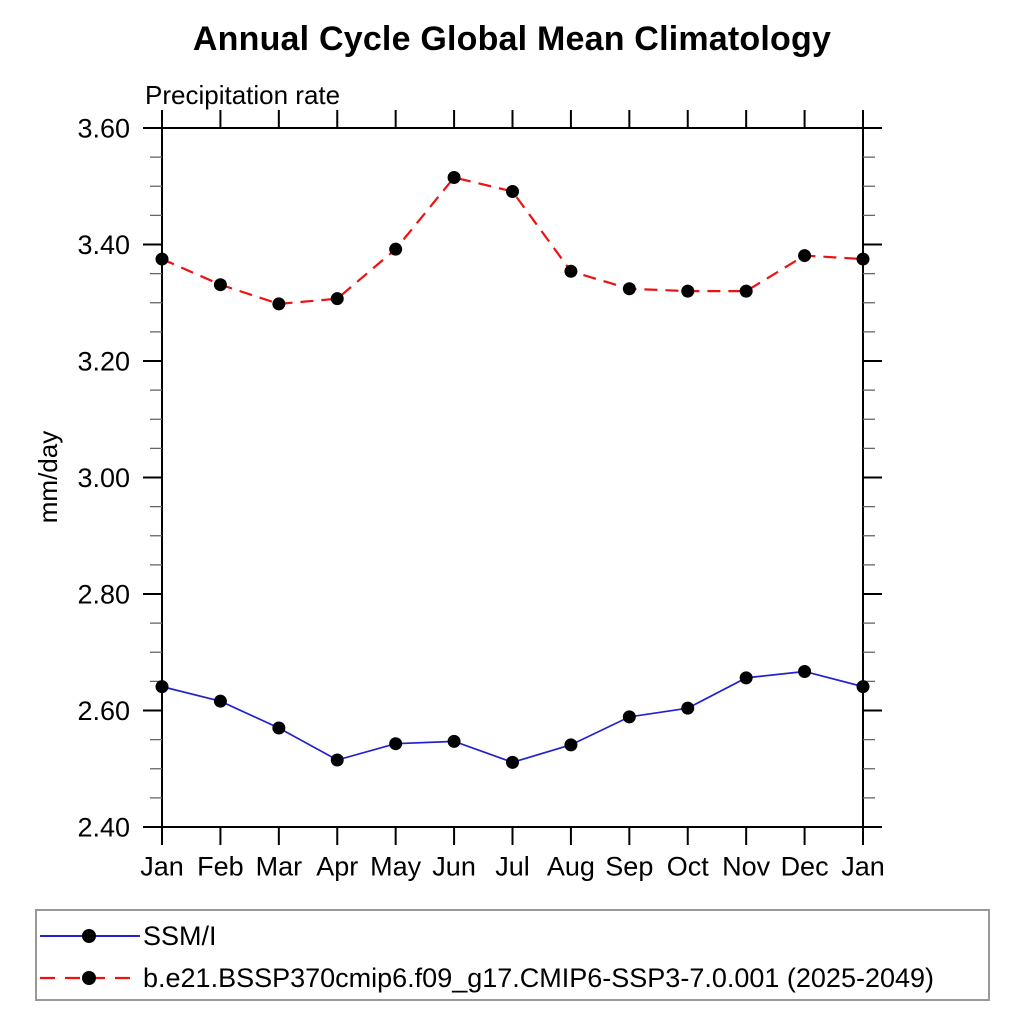 The height and width of the screenshot is (1024, 1024). What do you see at coordinates (688, 867) in the screenshot?
I see `x-tick-label: Oct` at bounding box center [688, 867].